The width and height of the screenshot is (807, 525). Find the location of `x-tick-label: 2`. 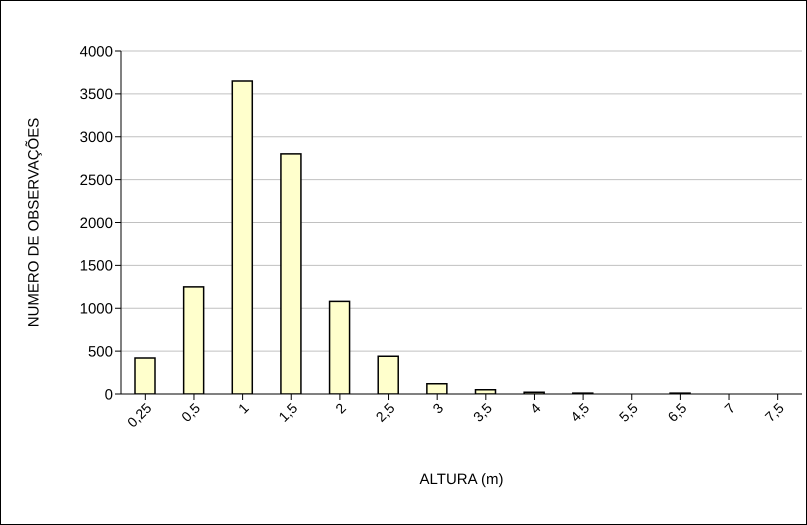

x-tick-label: 2 is located at coordinates (341, 408).